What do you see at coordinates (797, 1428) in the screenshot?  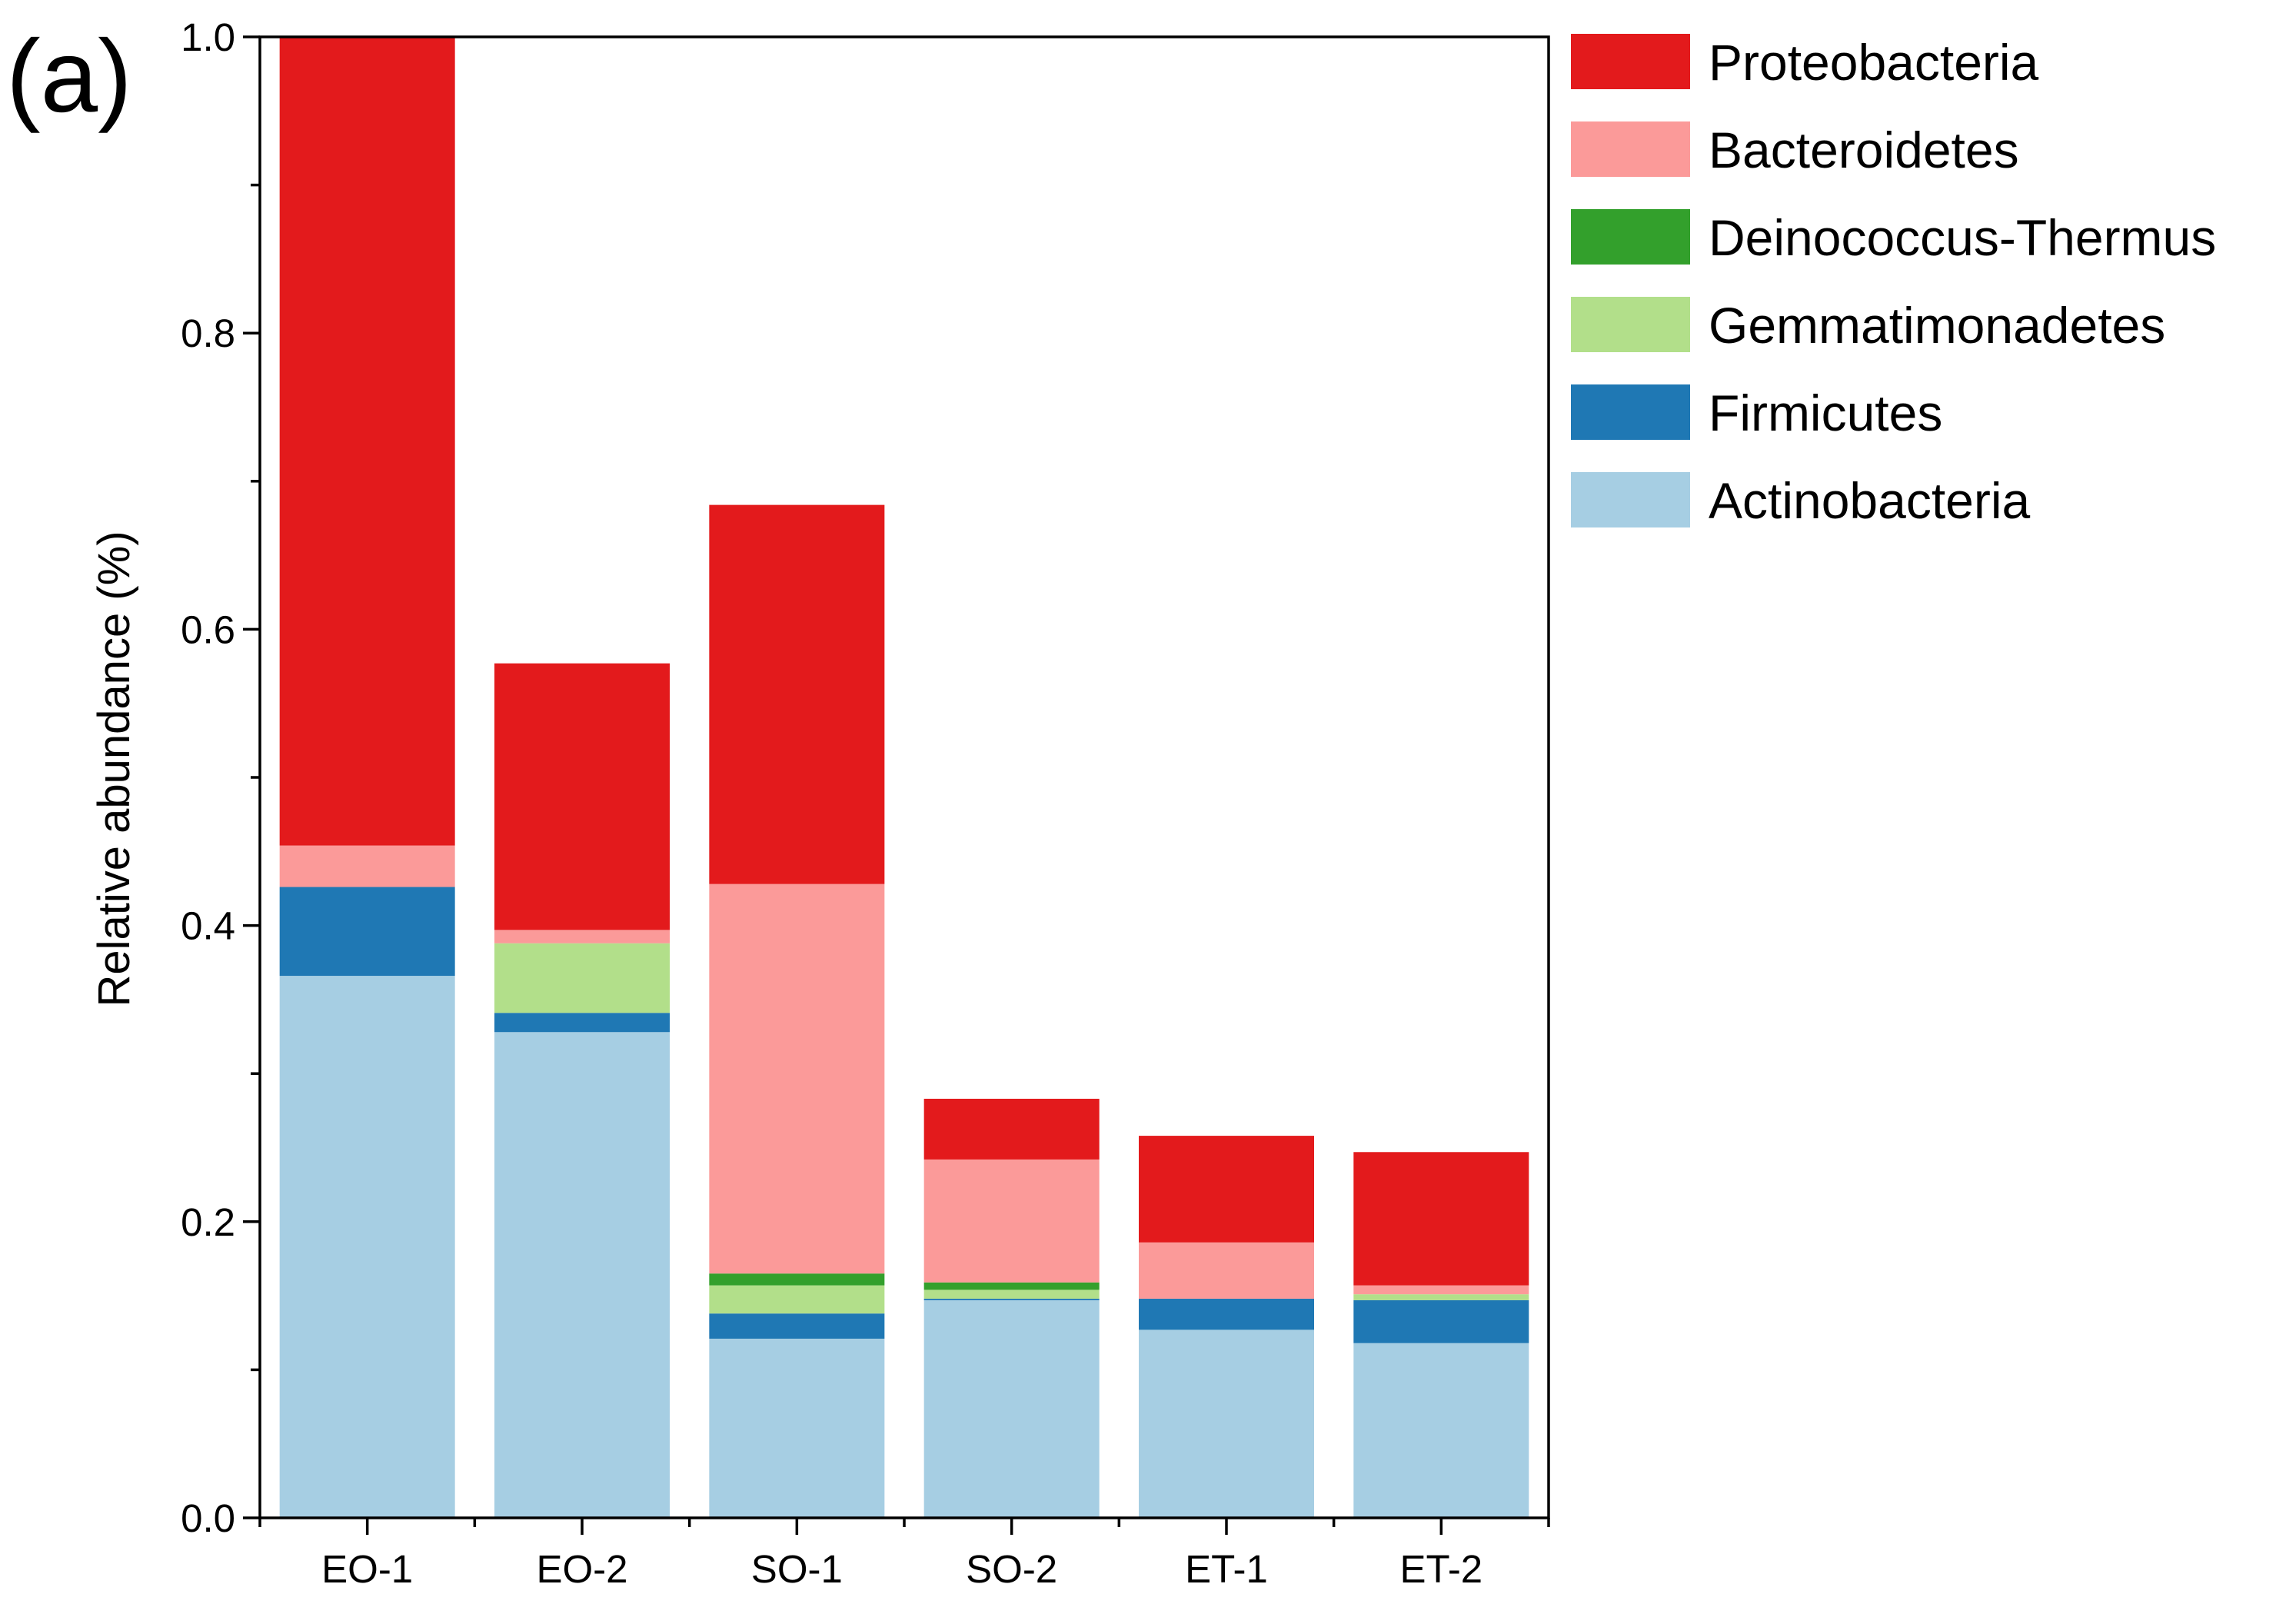 I see `bar-segment-so-1-actinobacteria` at bounding box center [797, 1428].